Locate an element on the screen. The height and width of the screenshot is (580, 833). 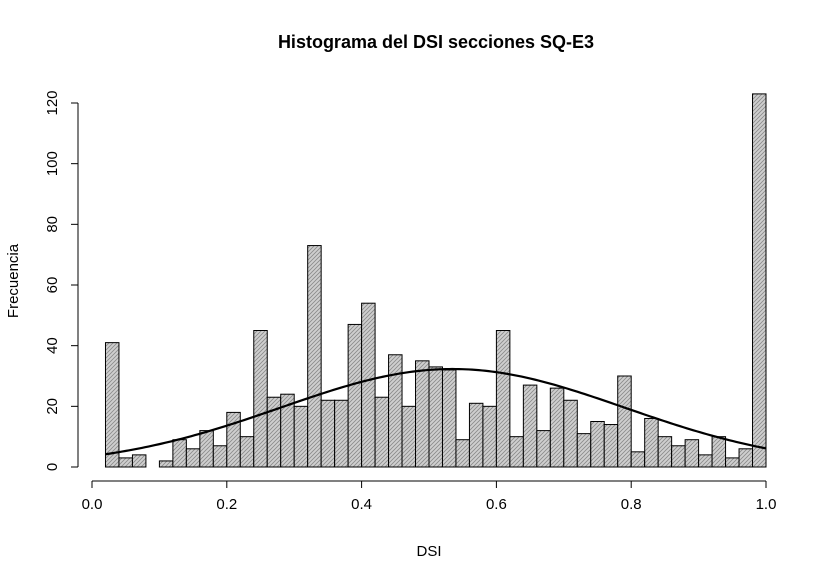
y-tick-label: 80 is located at coordinates (52, 224).